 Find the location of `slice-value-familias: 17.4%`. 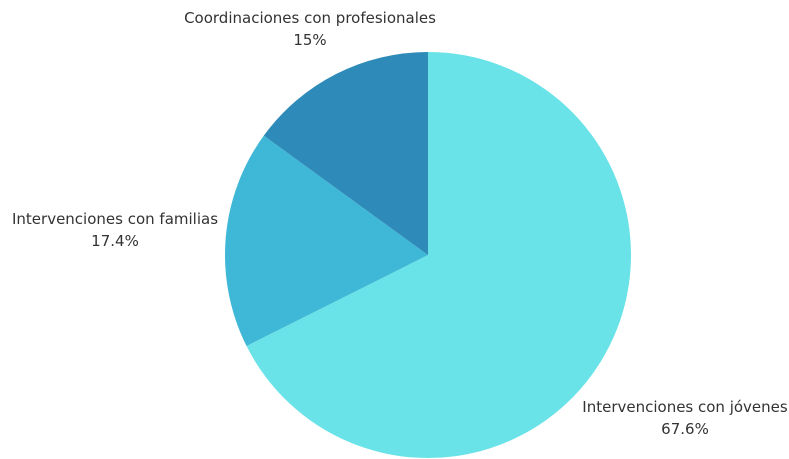

slice-value-familias: 17.4% is located at coordinates (115, 241).